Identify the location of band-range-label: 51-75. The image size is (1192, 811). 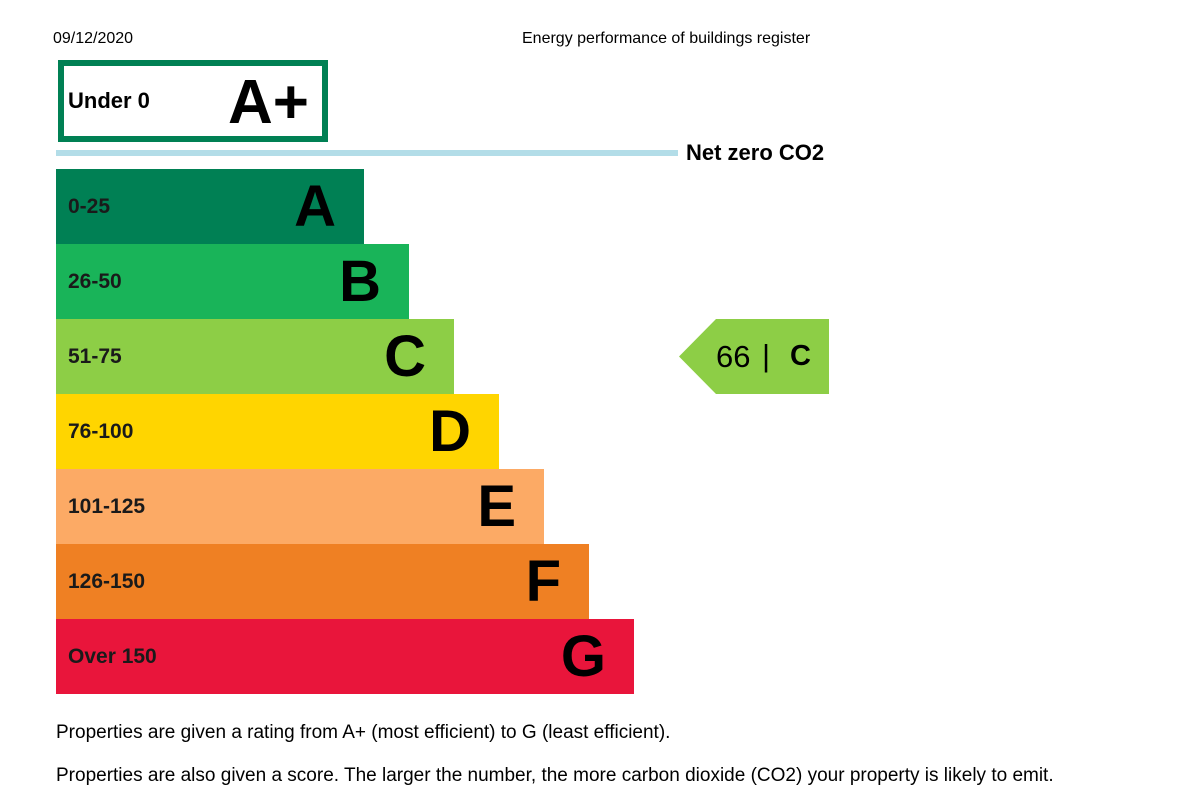
(95, 356).